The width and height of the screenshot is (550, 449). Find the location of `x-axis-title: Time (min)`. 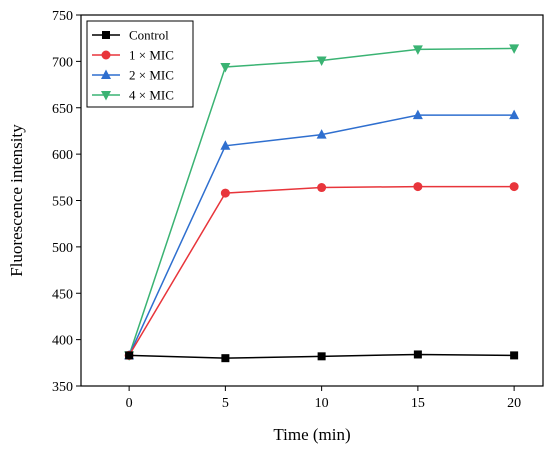

x-axis-title: Time (min) is located at coordinates (311, 434).